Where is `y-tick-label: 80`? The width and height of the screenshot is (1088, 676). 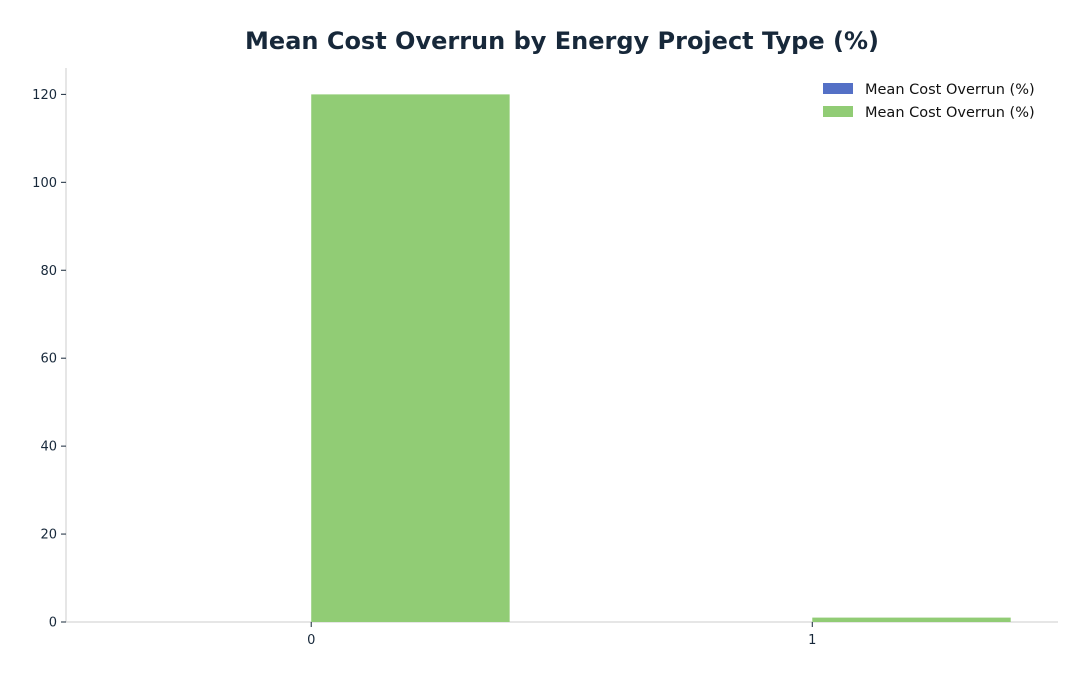
y-tick-label: 80 is located at coordinates (48, 271).